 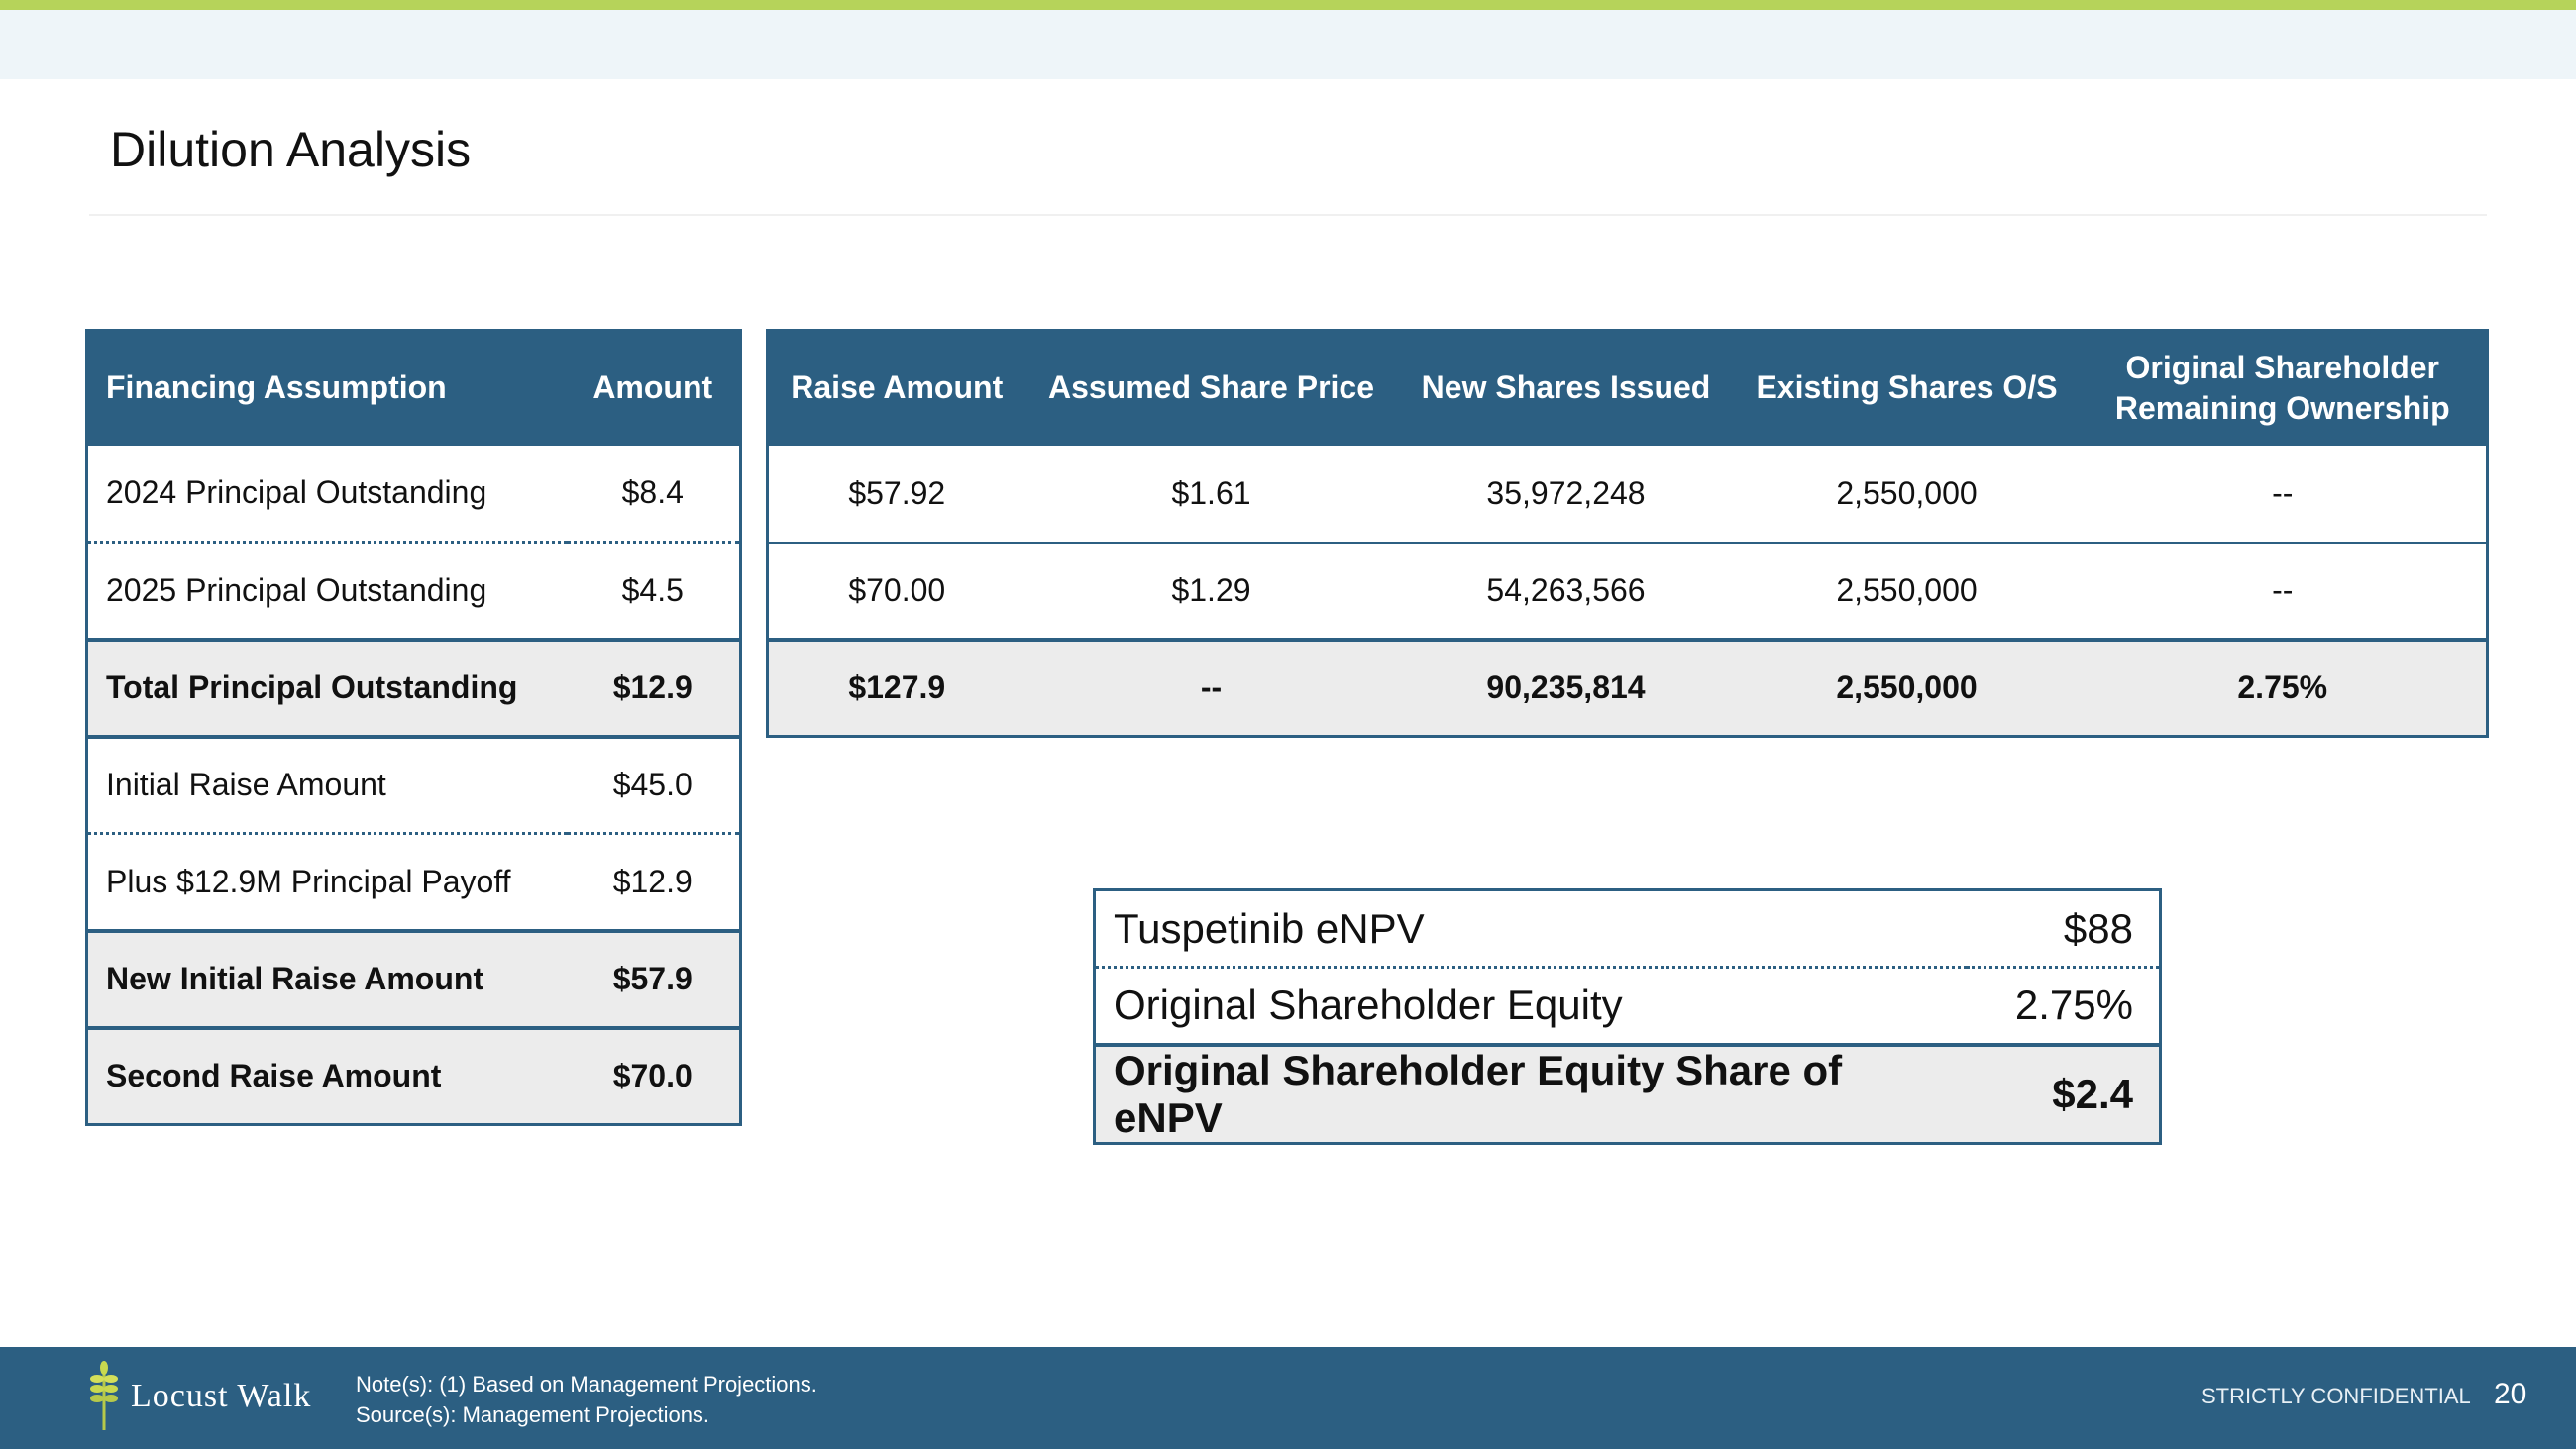 What do you see at coordinates (896, 592) in the screenshot?
I see `cell: $70.00` at bounding box center [896, 592].